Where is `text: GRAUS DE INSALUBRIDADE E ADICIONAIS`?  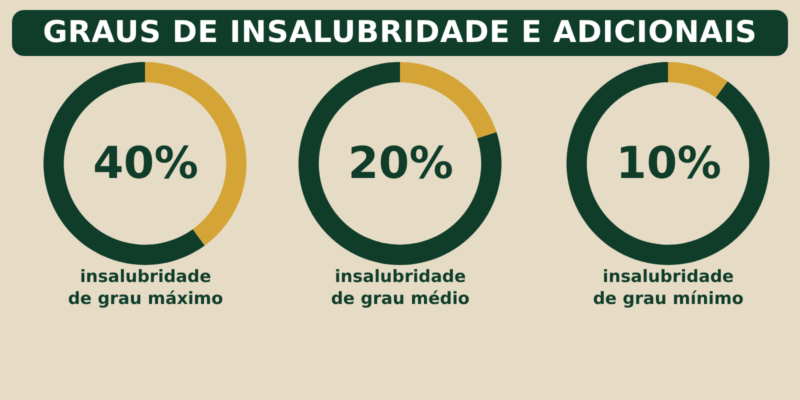 text: GRAUS DE INSALUBRIDADE E ADICIONAIS is located at coordinates (400, 33).